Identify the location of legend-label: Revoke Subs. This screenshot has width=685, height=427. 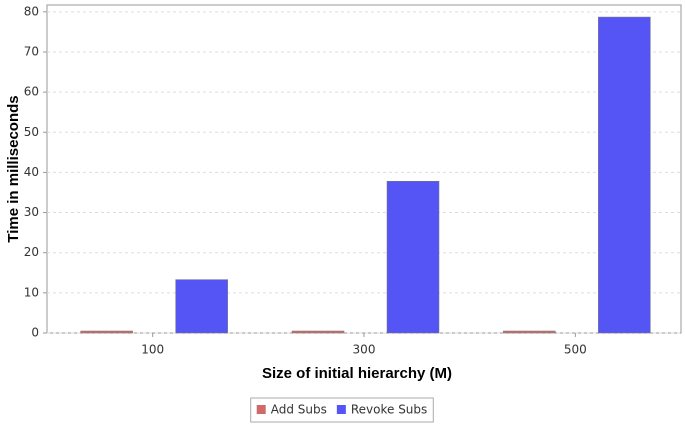
(389, 410).